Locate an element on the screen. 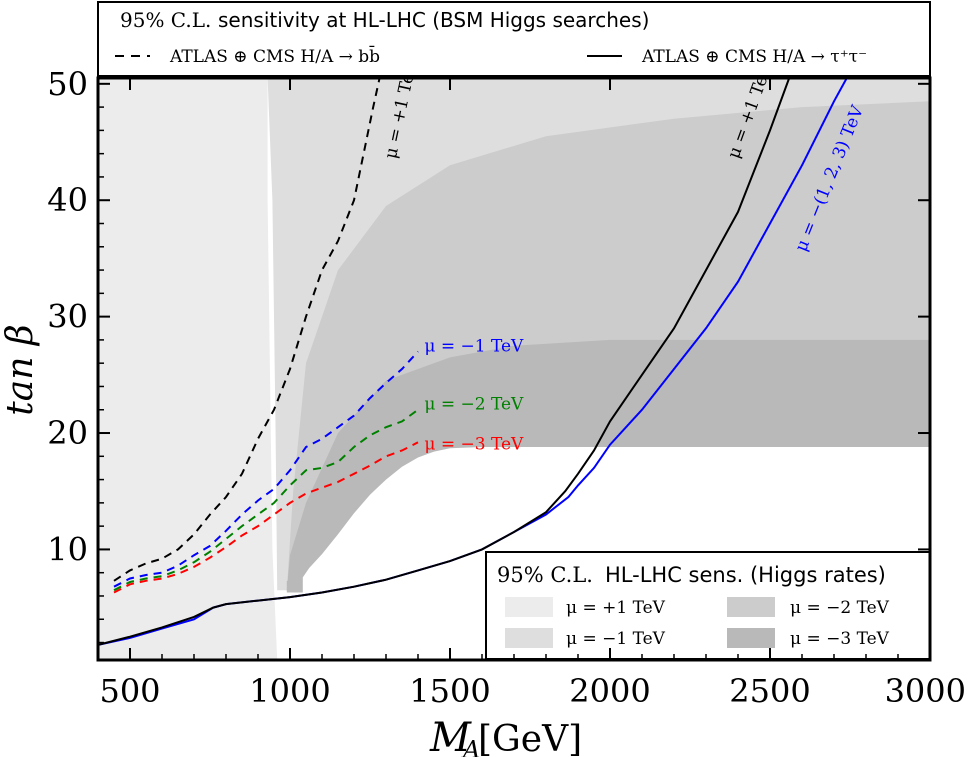  annotation-1: μ = −1 TeV is located at coordinates (474, 347).